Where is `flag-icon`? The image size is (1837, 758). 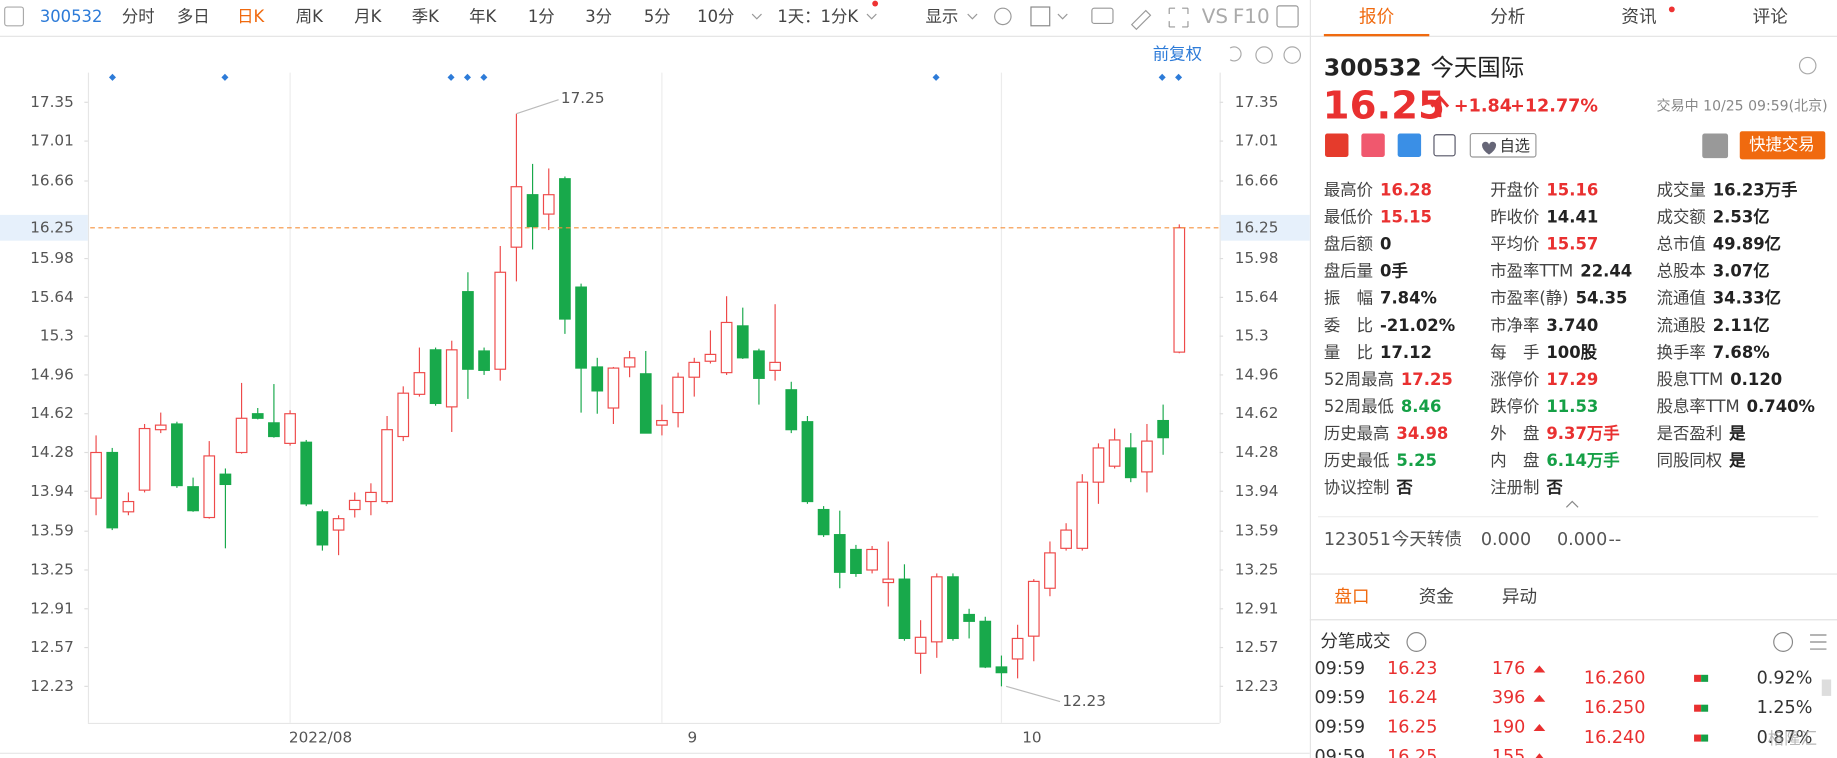 flag-icon is located at coordinates (1337, 145).